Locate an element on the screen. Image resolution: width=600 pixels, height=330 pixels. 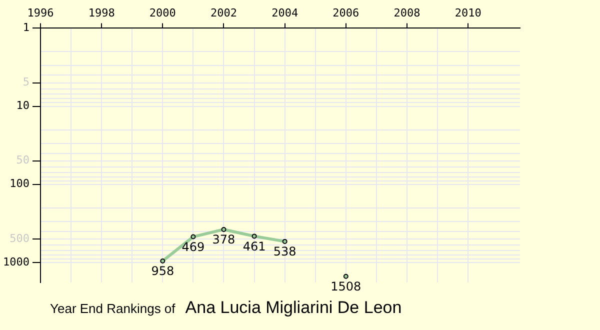
x-tick-label: 2008 is located at coordinates (407, 13).